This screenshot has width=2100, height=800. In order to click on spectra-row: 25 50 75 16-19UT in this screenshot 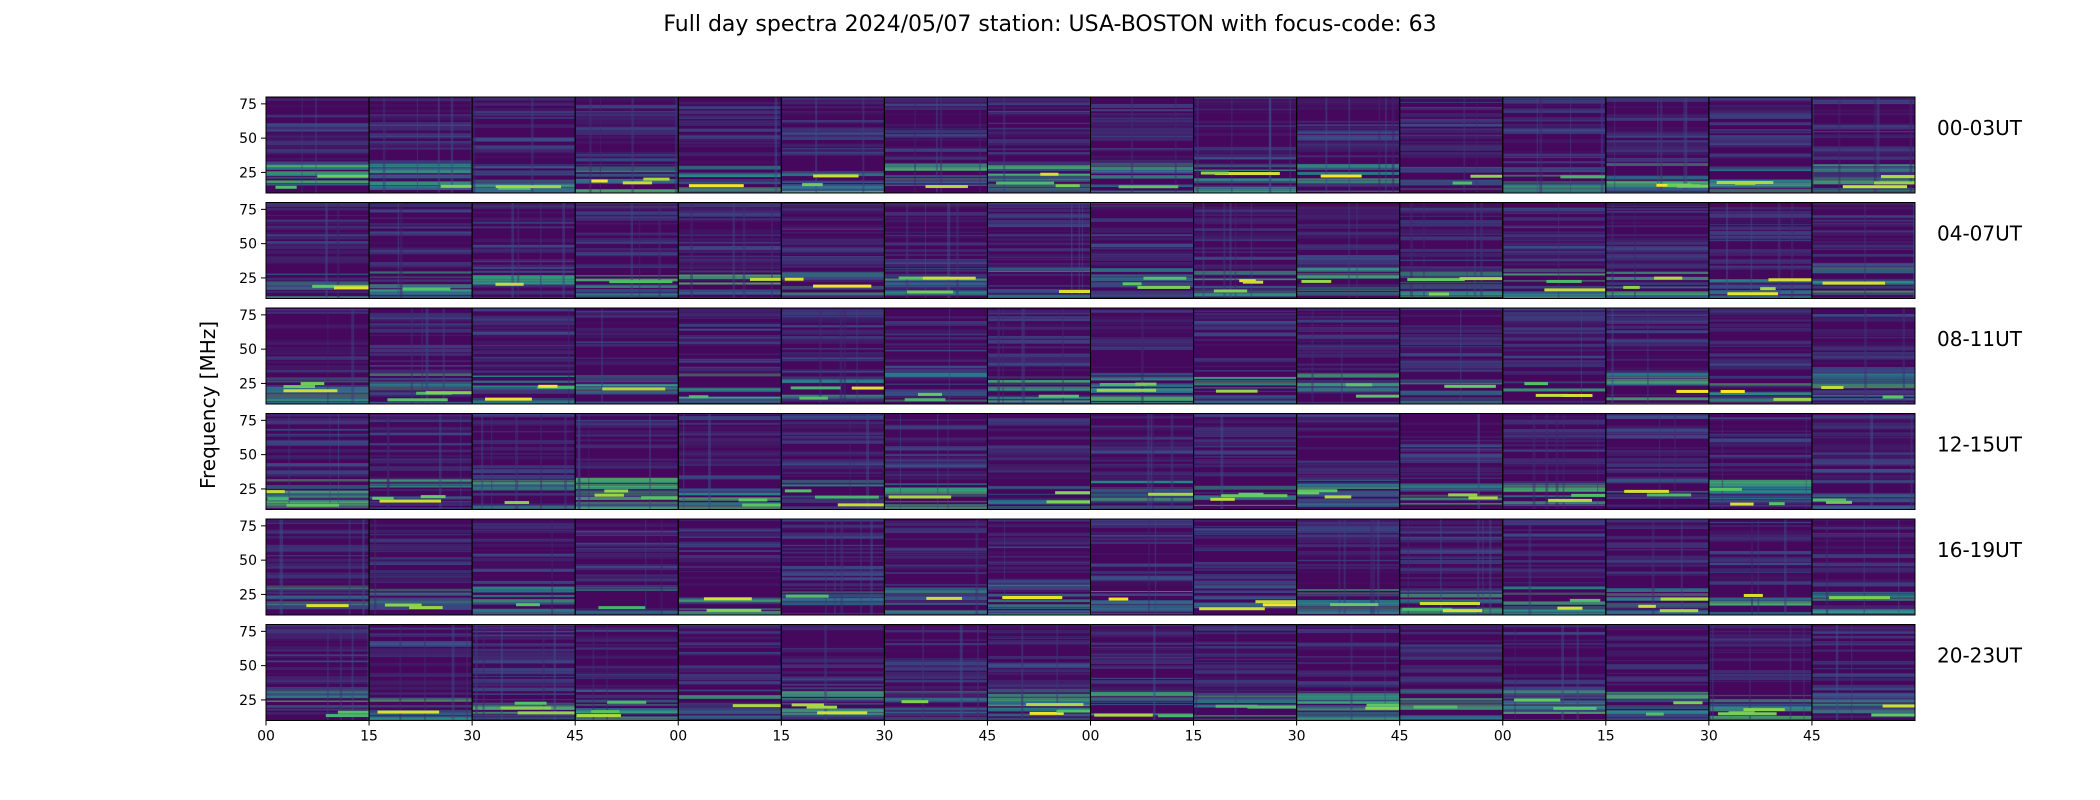, I will do `click(1131, 567)`.